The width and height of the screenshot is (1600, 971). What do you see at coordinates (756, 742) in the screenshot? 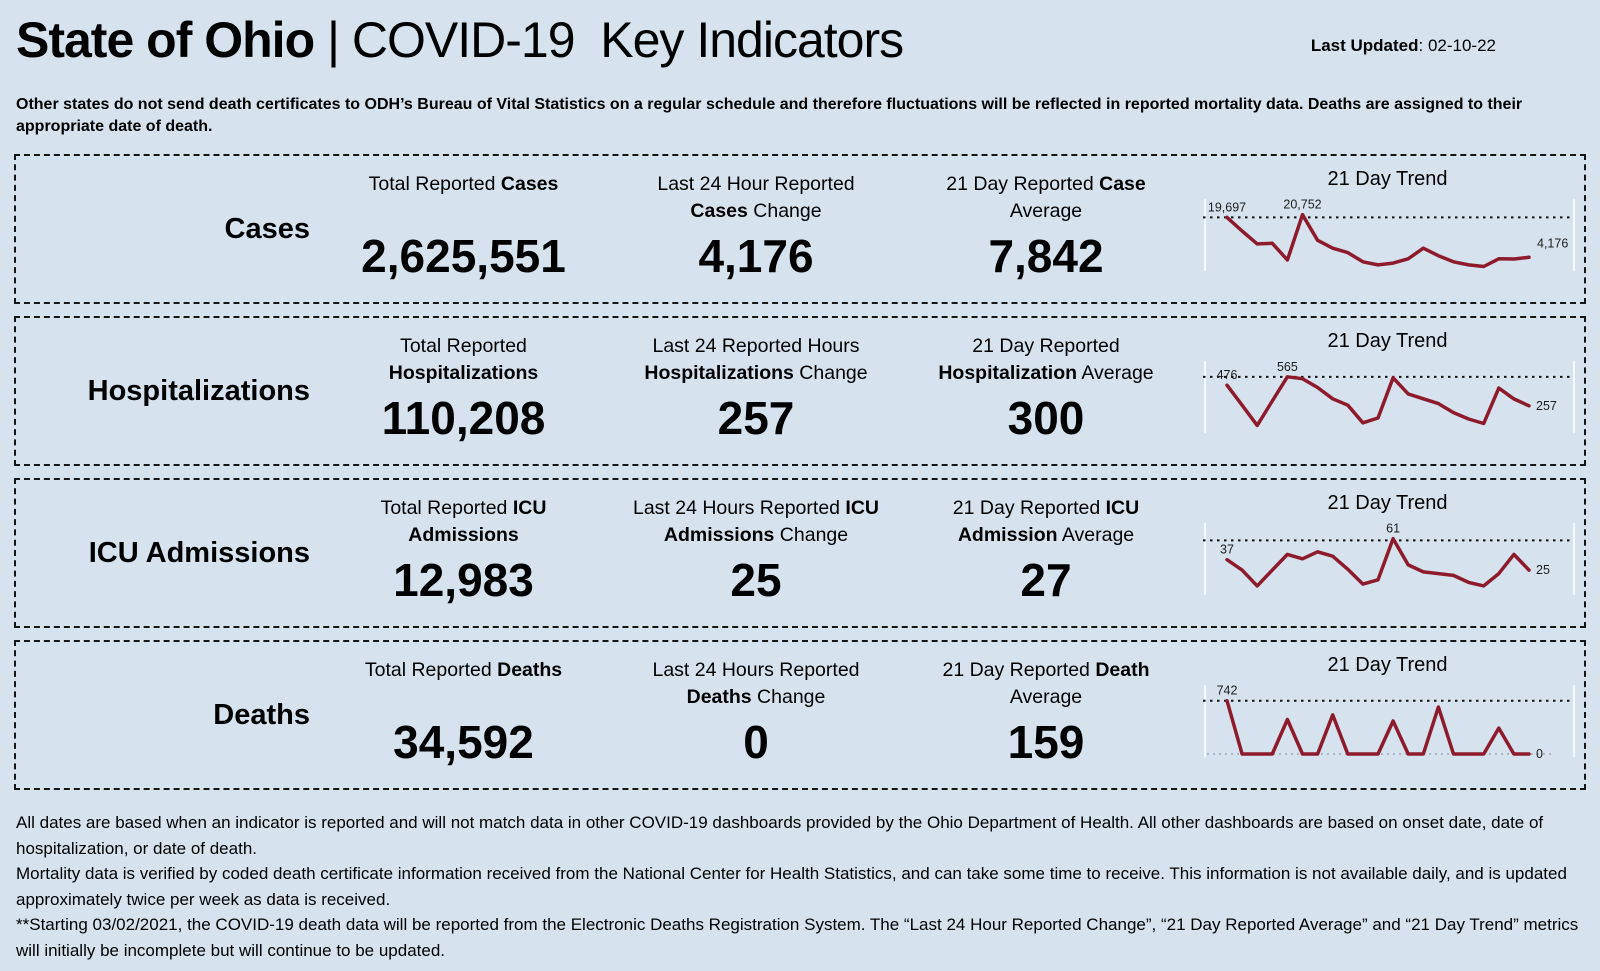
I see `metric-deaths-24h-change-value: 0` at bounding box center [756, 742].